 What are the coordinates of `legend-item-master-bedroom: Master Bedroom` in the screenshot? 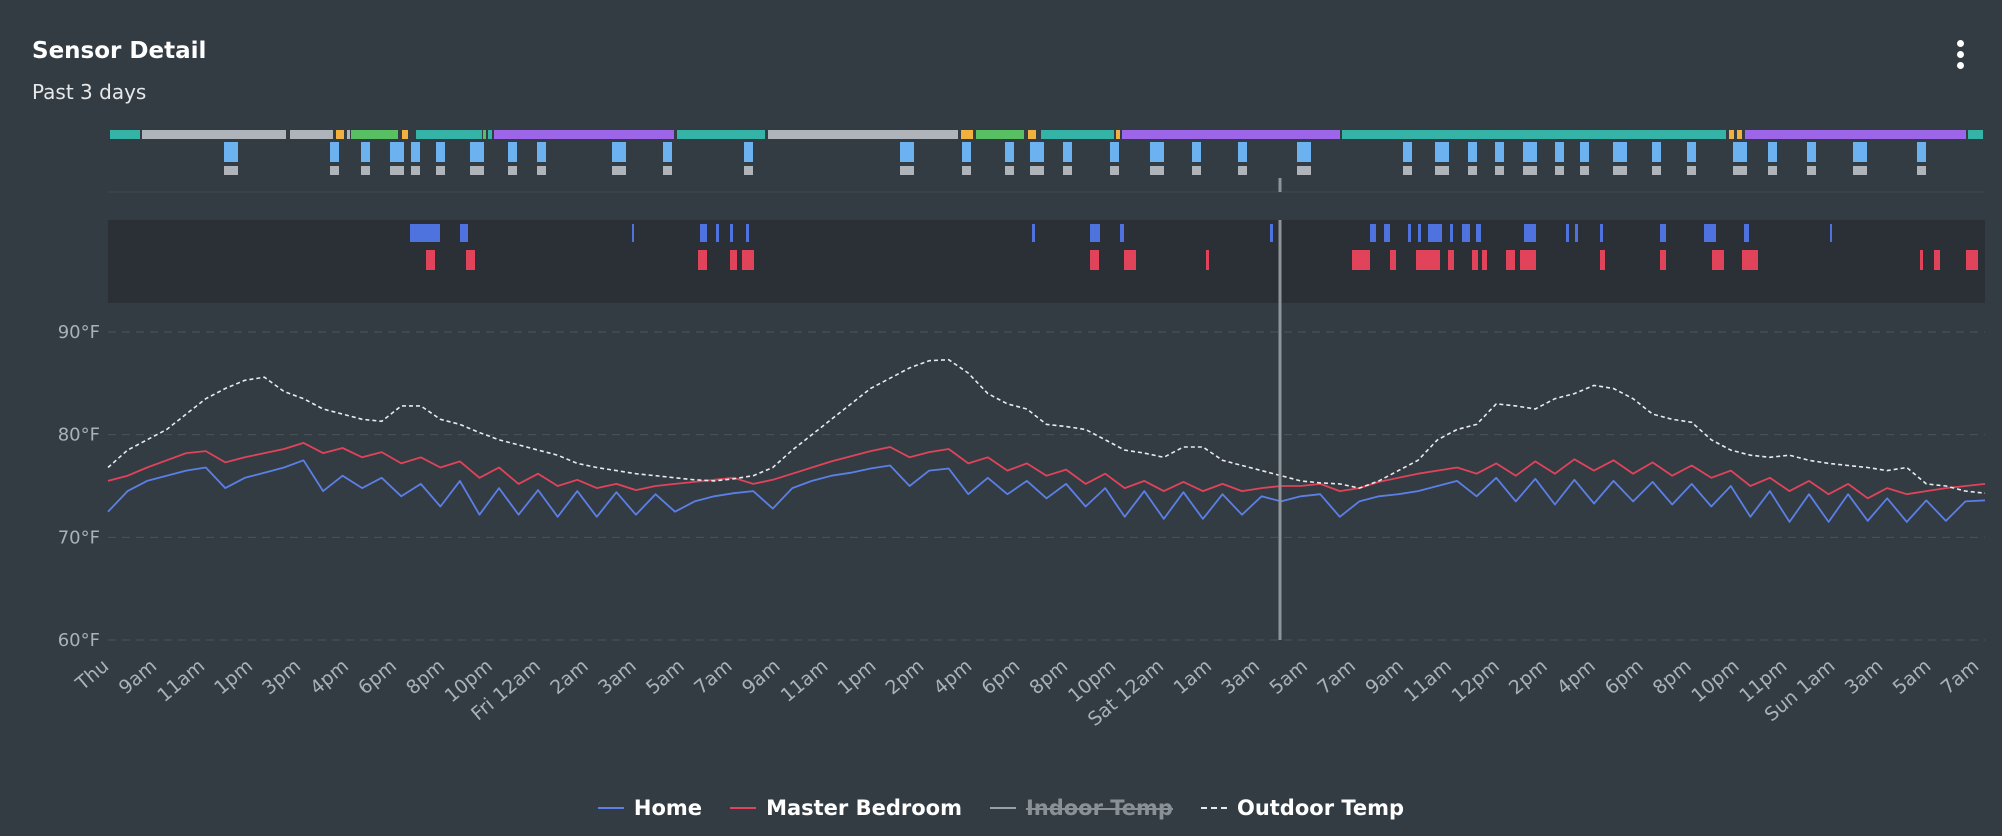 It's located at (846, 808).